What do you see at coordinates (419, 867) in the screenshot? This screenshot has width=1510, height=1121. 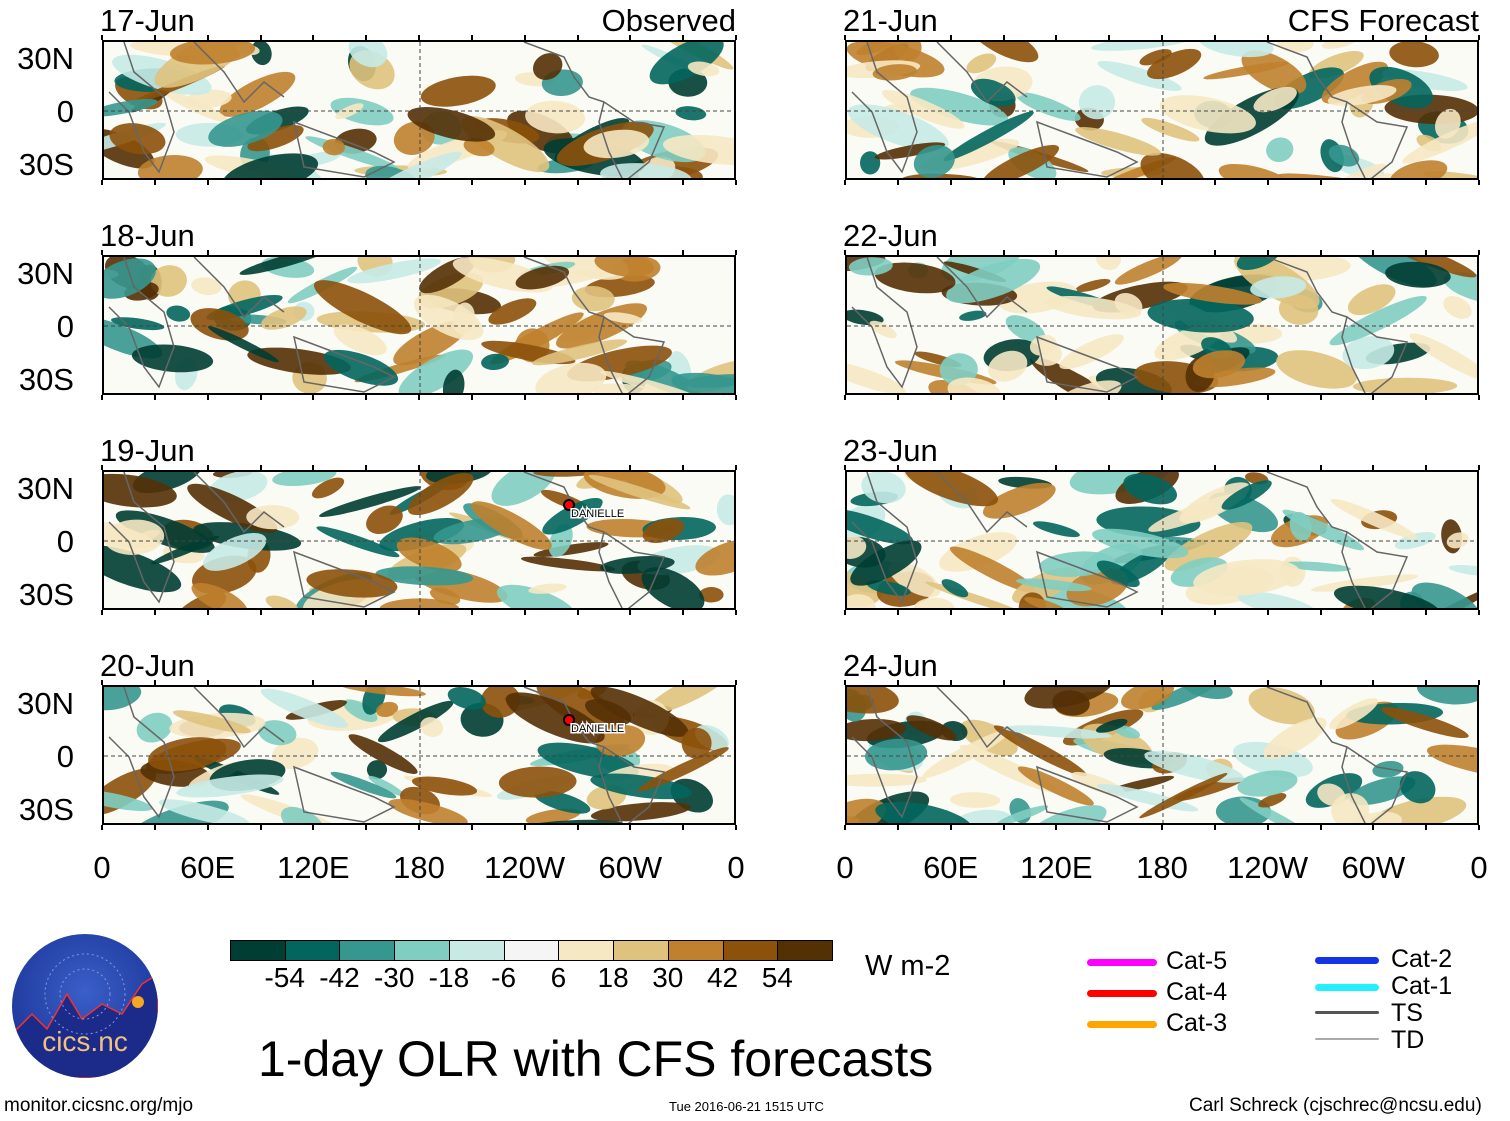 I see `lon-label: 180` at bounding box center [419, 867].